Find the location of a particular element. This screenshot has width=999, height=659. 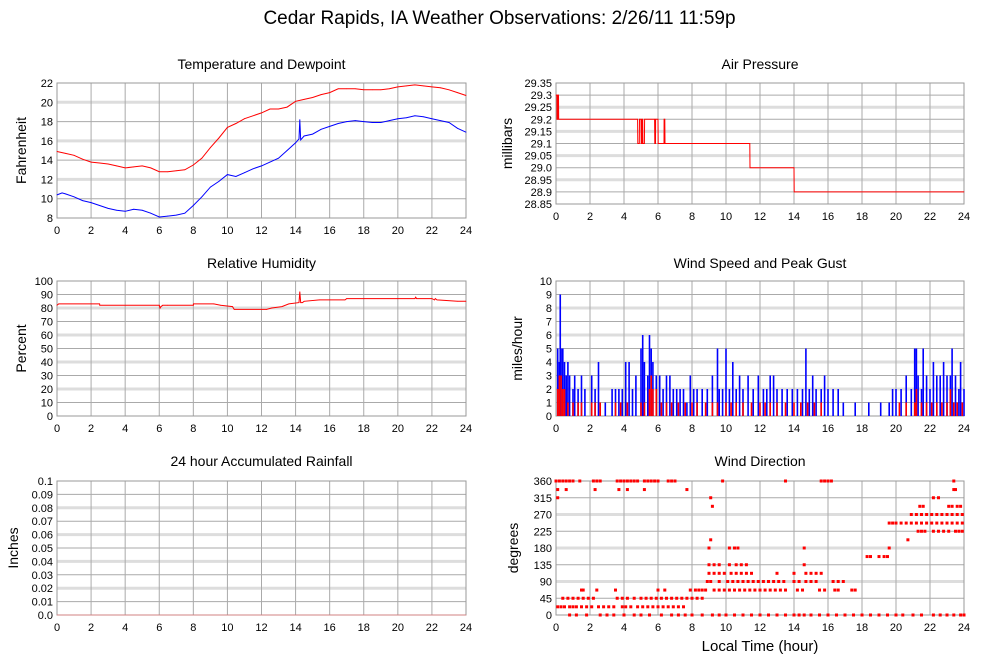

x-tick-label: 14 is located at coordinates (794, 217).